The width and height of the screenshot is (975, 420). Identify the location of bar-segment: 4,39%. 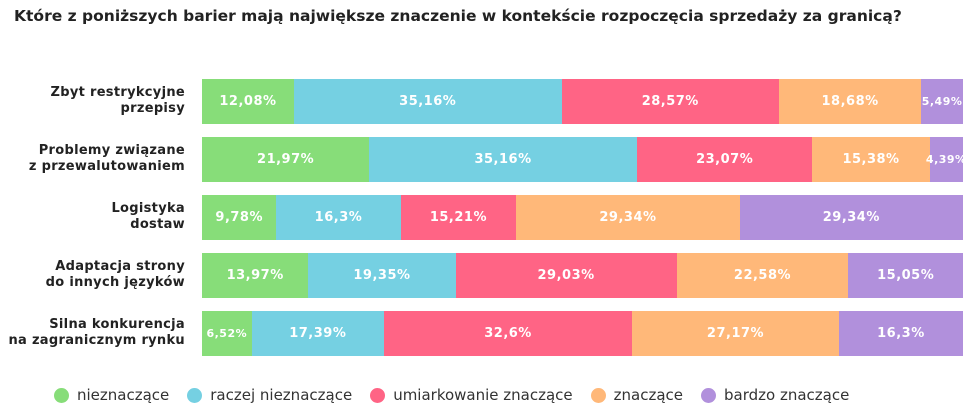
(946, 159).